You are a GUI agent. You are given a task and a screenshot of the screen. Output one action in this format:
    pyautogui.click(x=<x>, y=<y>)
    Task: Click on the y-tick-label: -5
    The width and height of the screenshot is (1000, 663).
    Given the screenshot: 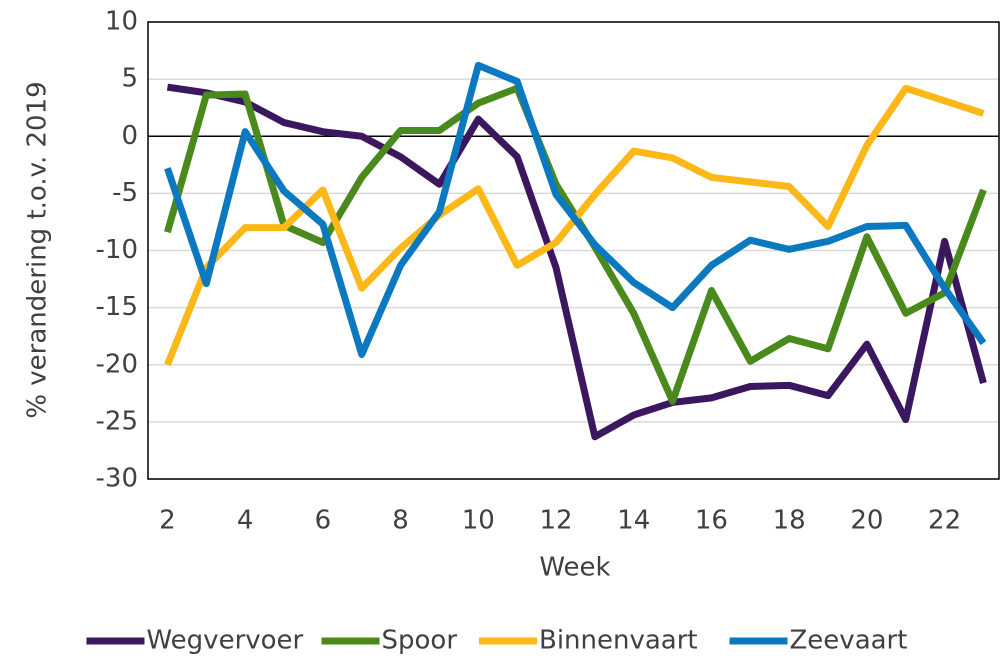 What is the action you would take?
    pyautogui.click(x=125, y=193)
    